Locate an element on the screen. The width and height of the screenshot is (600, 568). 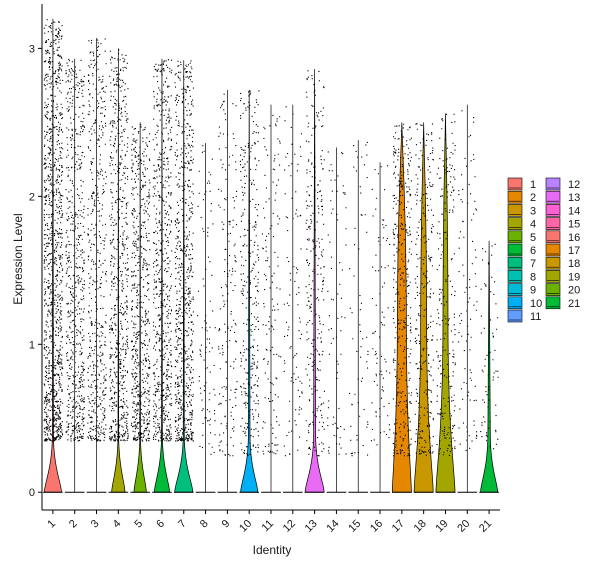
x-tick-label-8: 8 is located at coordinates (204, 524).